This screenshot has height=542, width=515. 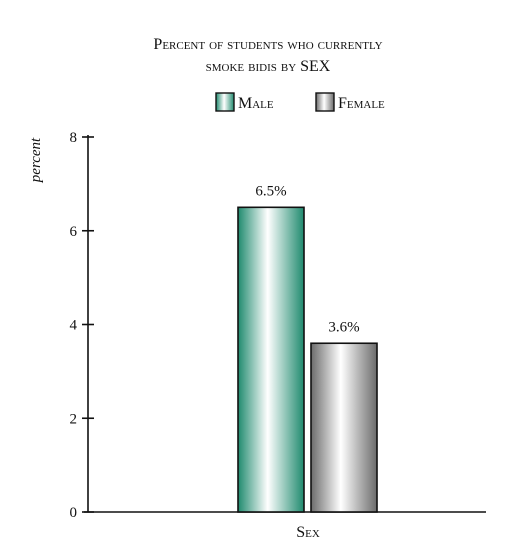 What do you see at coordinates (271, 359) in the screenshot?
I see `bar-male` at bounding box center [271, 359].